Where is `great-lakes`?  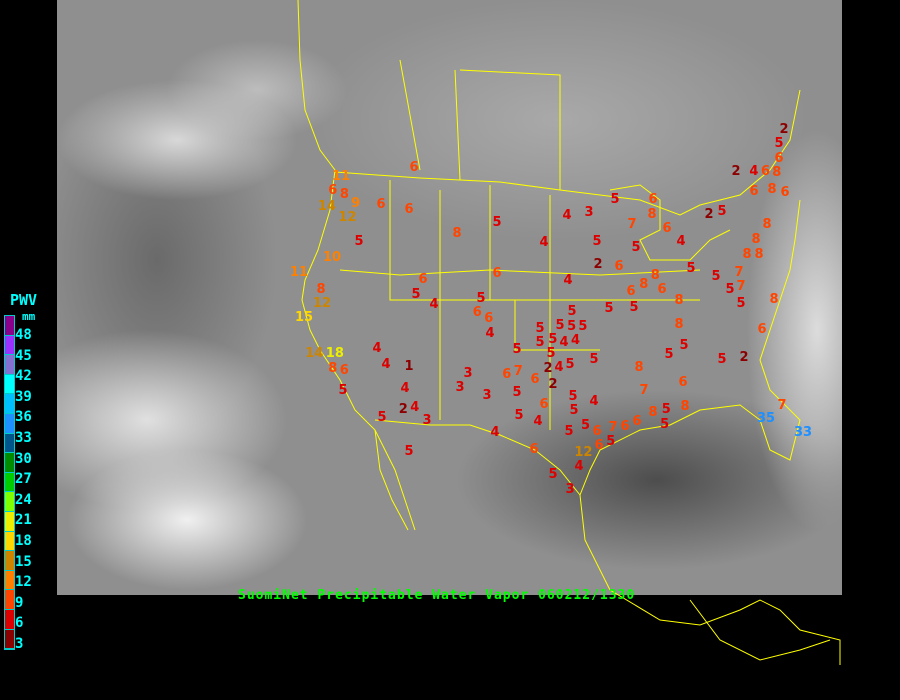
great-lakes is located at coordinates (670, 222).